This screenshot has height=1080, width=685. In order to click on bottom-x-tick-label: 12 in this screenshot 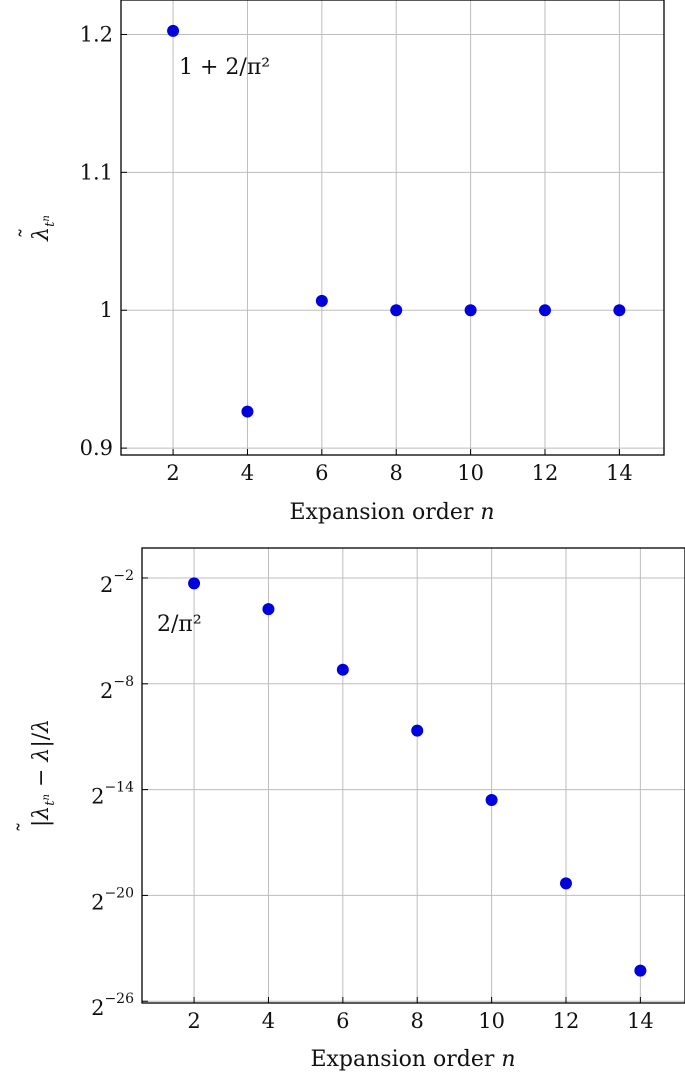, I will do `click(566, 1021)`.